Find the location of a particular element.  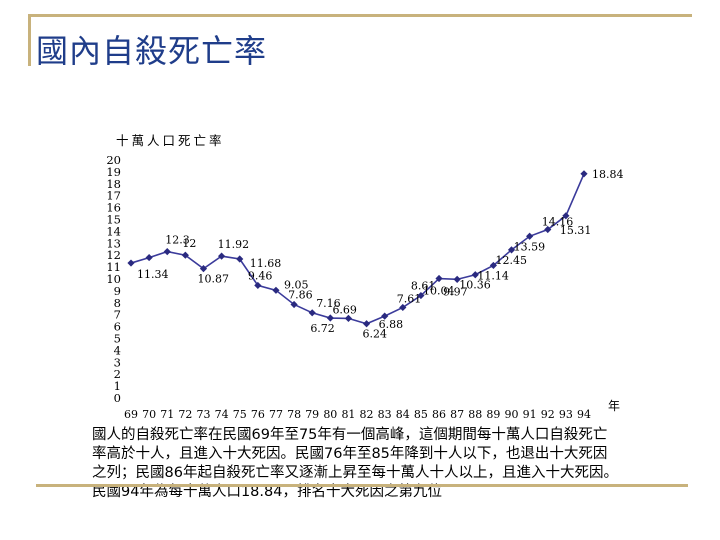

x-tick-label: 90 is located at coordinates (512, 414).